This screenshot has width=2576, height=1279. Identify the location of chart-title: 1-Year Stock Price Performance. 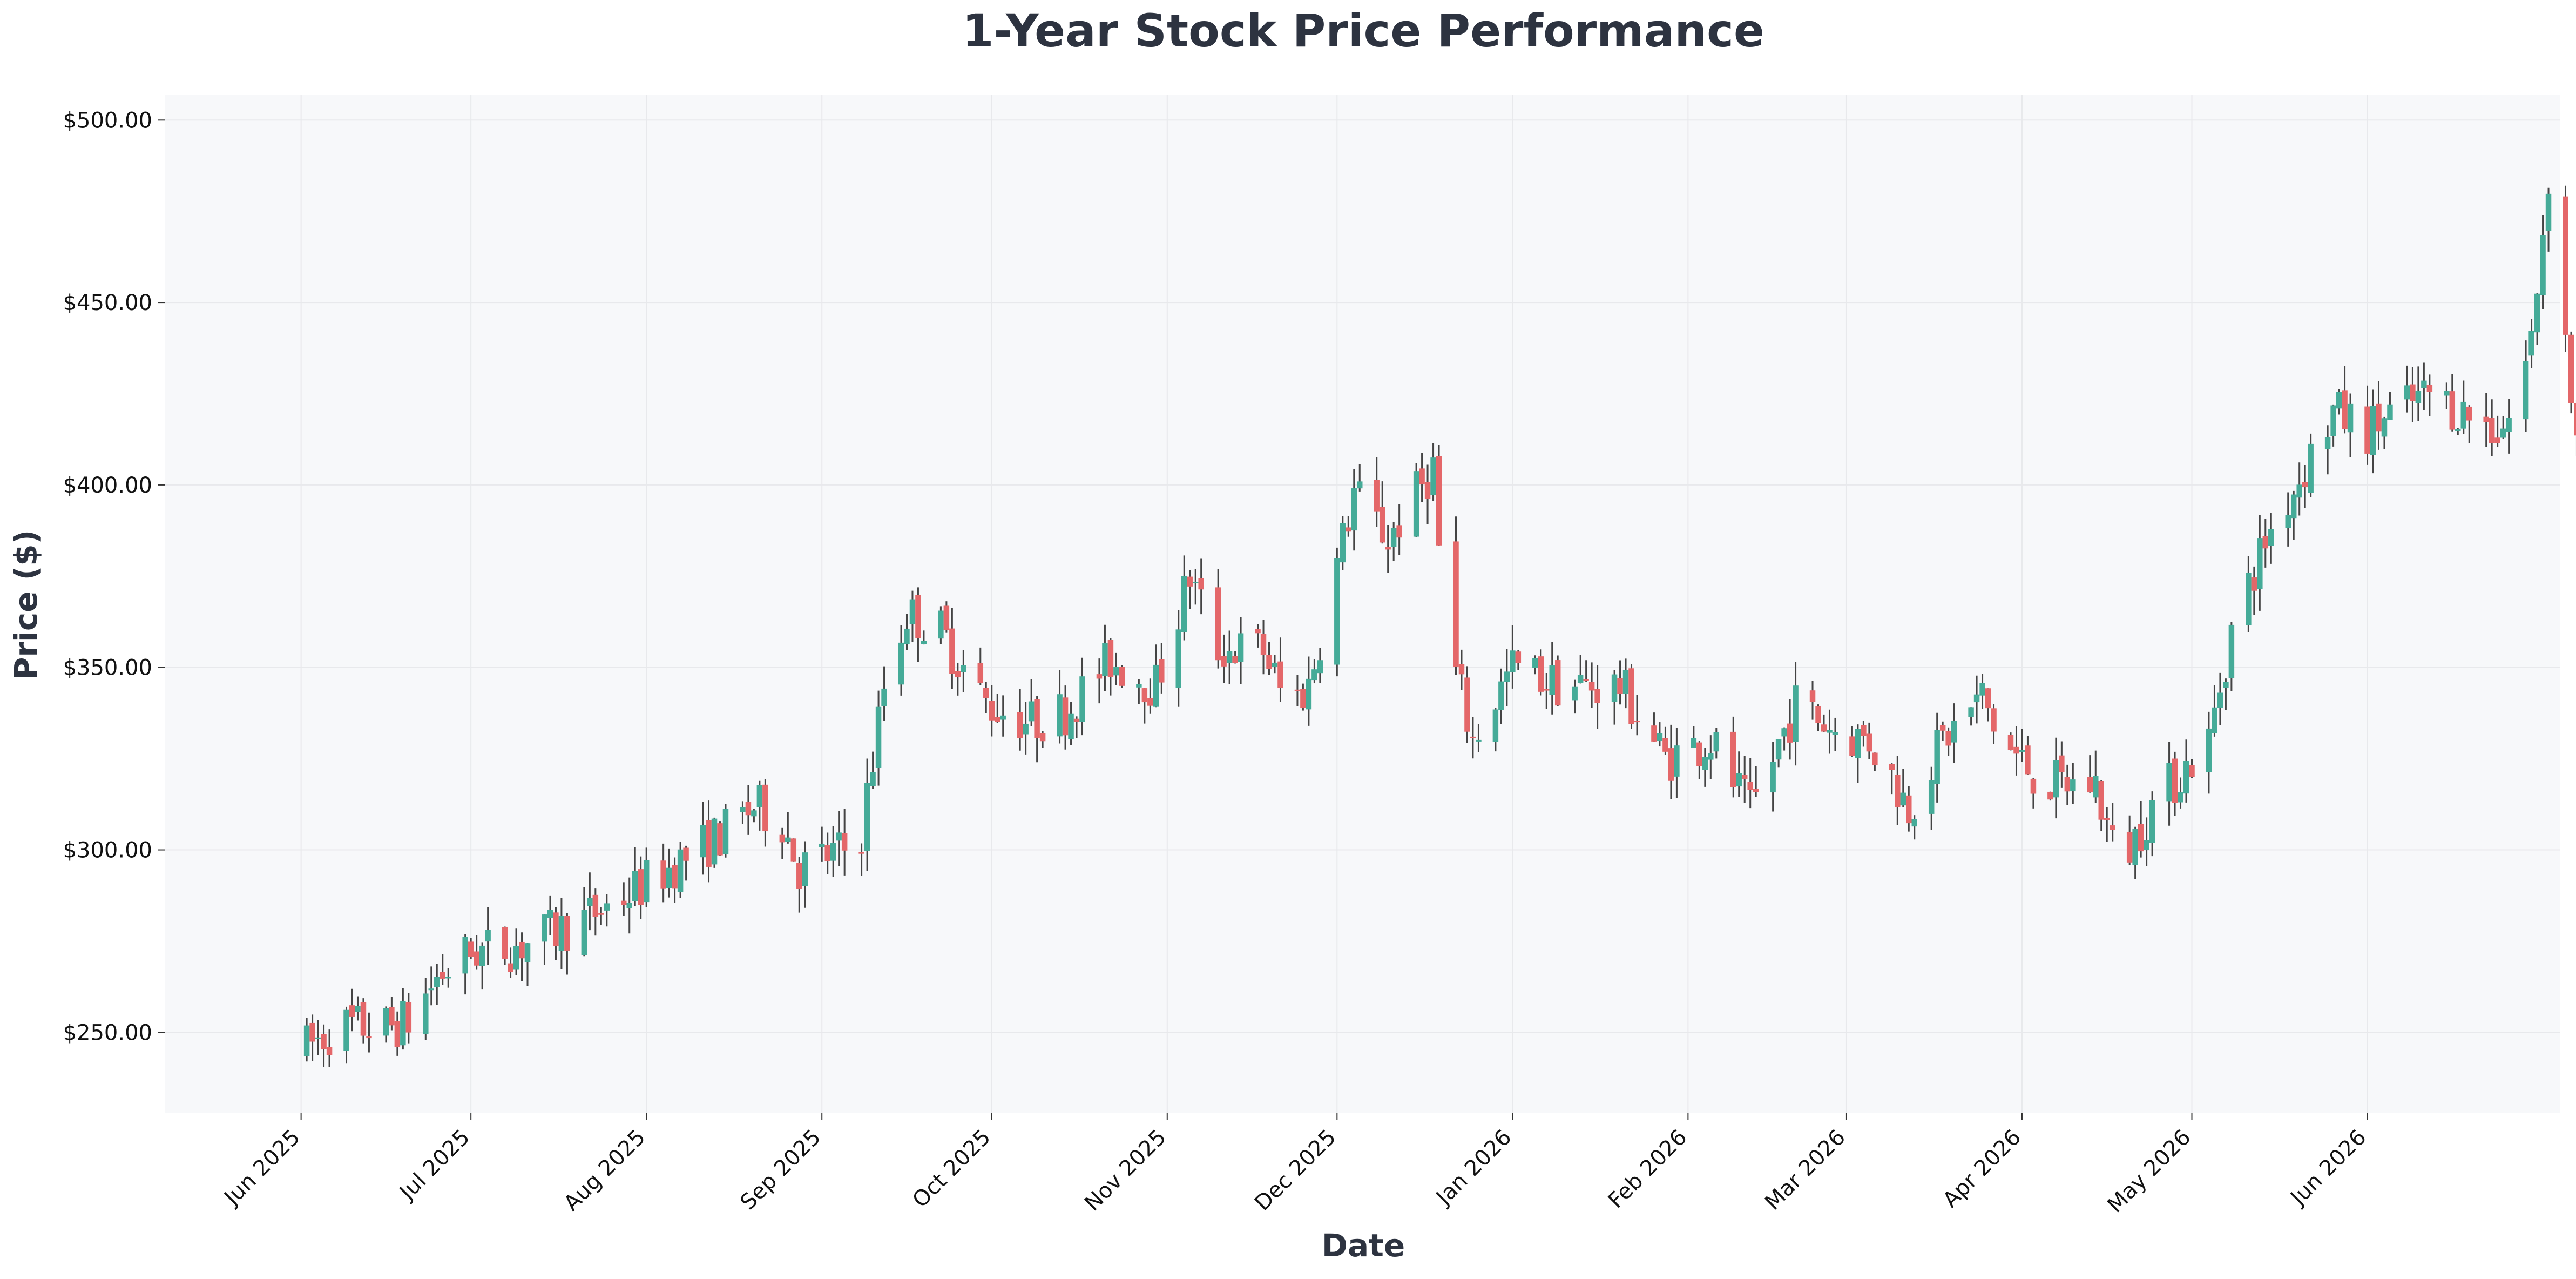
(1363, 30).